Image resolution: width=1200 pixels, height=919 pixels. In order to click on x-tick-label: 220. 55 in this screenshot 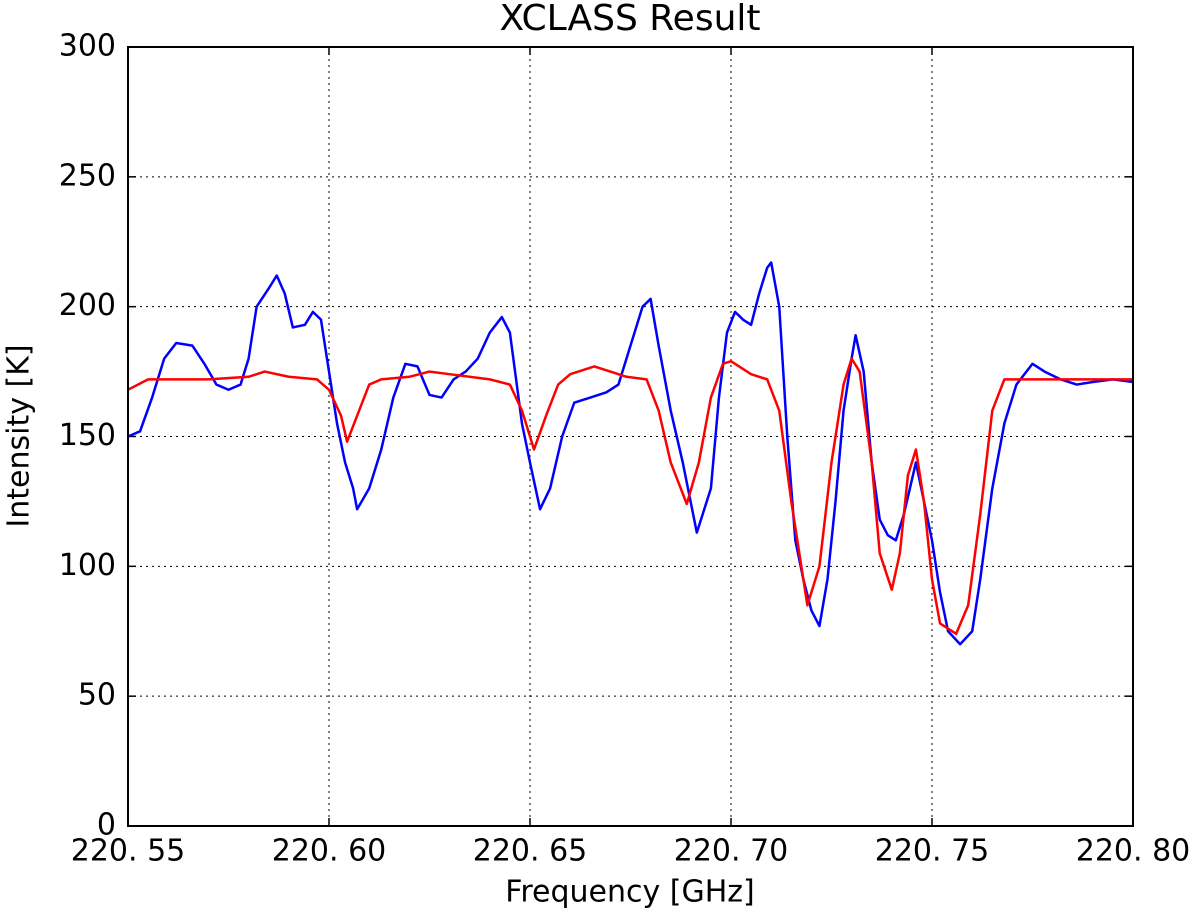, I will do `click(128, 851)`.